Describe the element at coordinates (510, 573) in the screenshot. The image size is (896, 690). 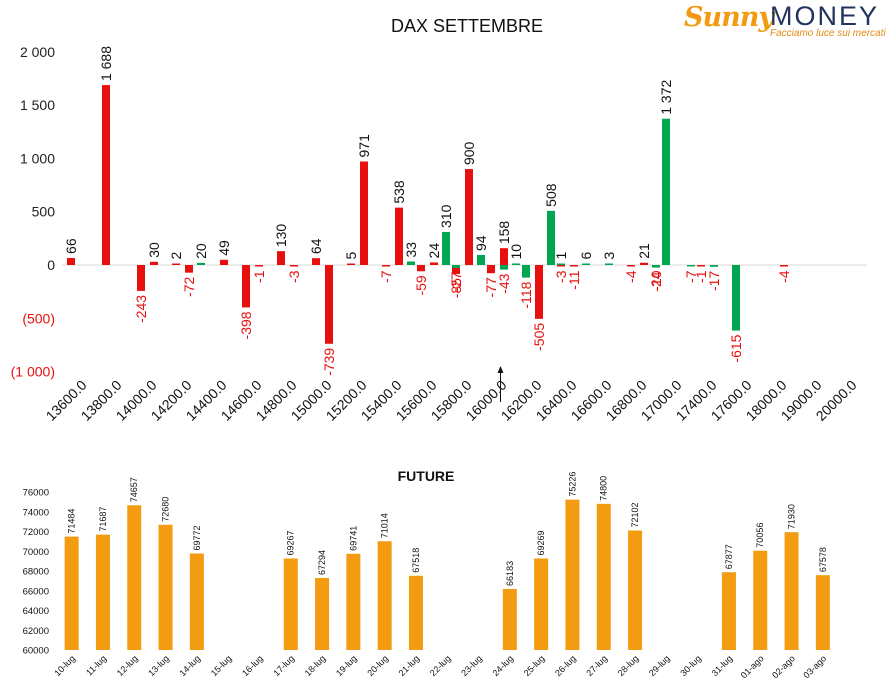
I see `data-label: 66183` at that location.